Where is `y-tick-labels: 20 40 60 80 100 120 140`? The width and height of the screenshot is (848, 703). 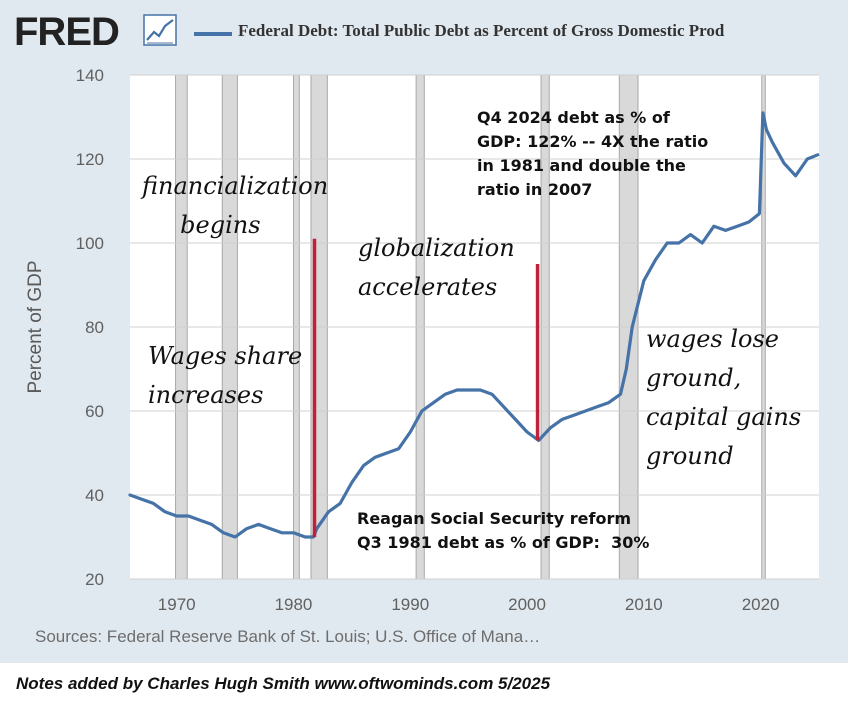 y-tick-labels: 20 40 60 80 100 120 140 is located at coordinates (90, 327).